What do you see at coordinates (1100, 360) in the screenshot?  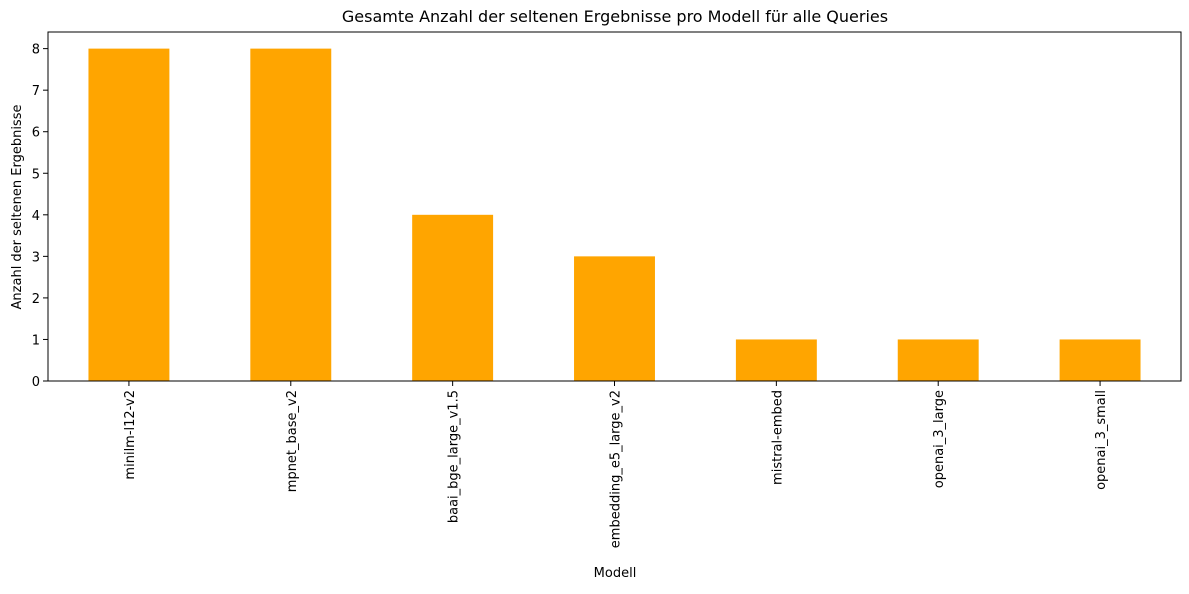 I see `bar-openai_3_small` at bounding box center [1100, 360].